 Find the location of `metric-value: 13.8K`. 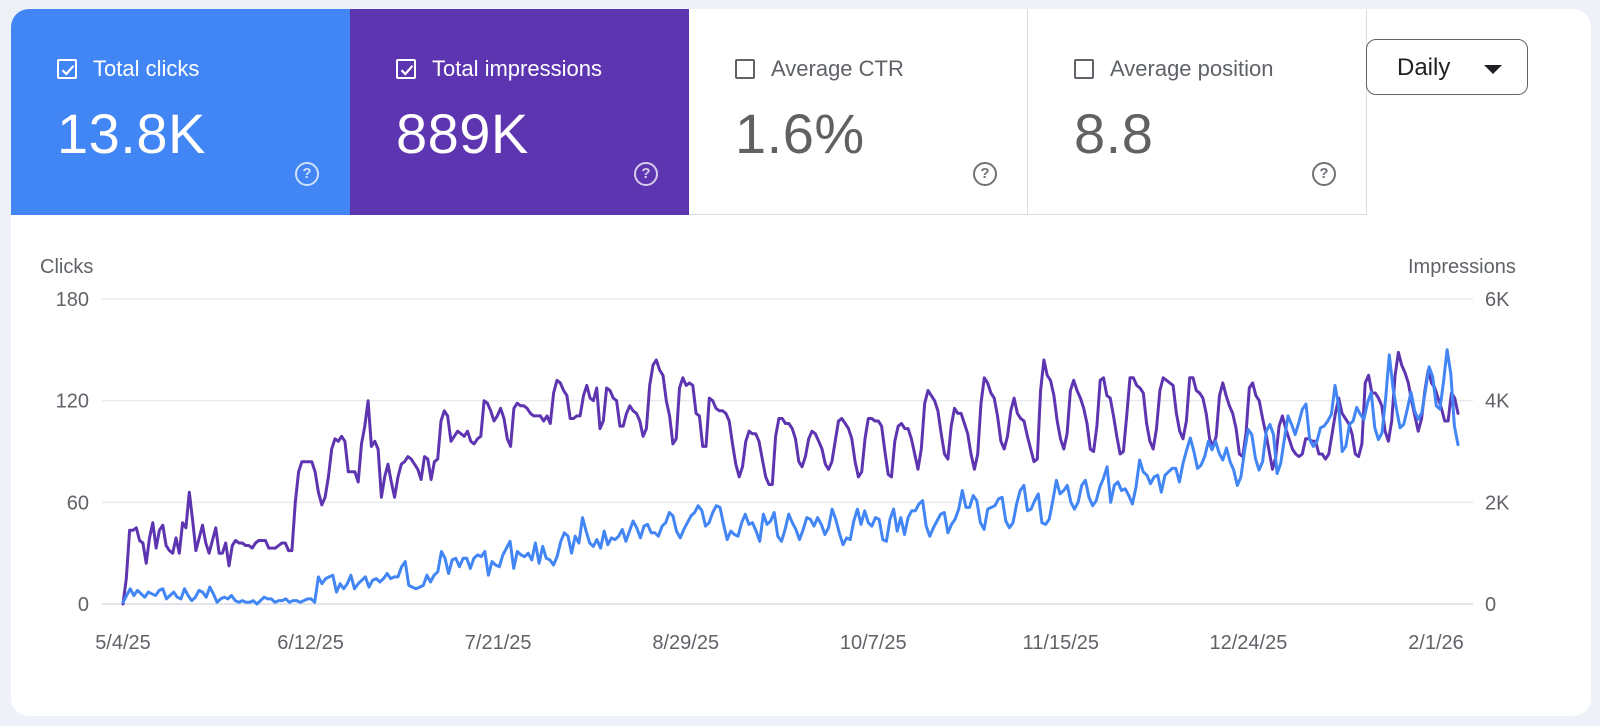

metric-value: 13.8K is located at coordinates (131, 133).